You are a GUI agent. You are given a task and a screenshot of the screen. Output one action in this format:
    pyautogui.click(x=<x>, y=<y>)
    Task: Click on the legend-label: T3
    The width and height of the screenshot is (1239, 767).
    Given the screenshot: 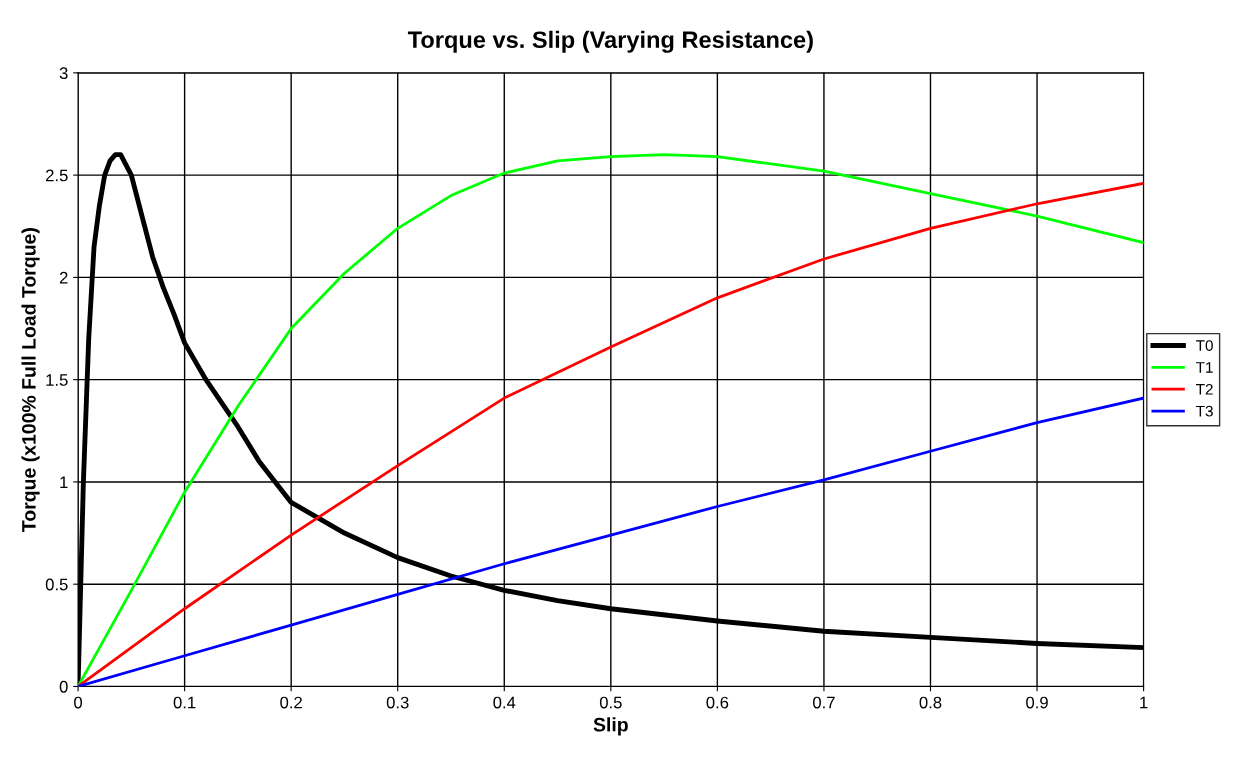 What is the action you would take?
    pyautogui.click(x=1204, y=411)
    